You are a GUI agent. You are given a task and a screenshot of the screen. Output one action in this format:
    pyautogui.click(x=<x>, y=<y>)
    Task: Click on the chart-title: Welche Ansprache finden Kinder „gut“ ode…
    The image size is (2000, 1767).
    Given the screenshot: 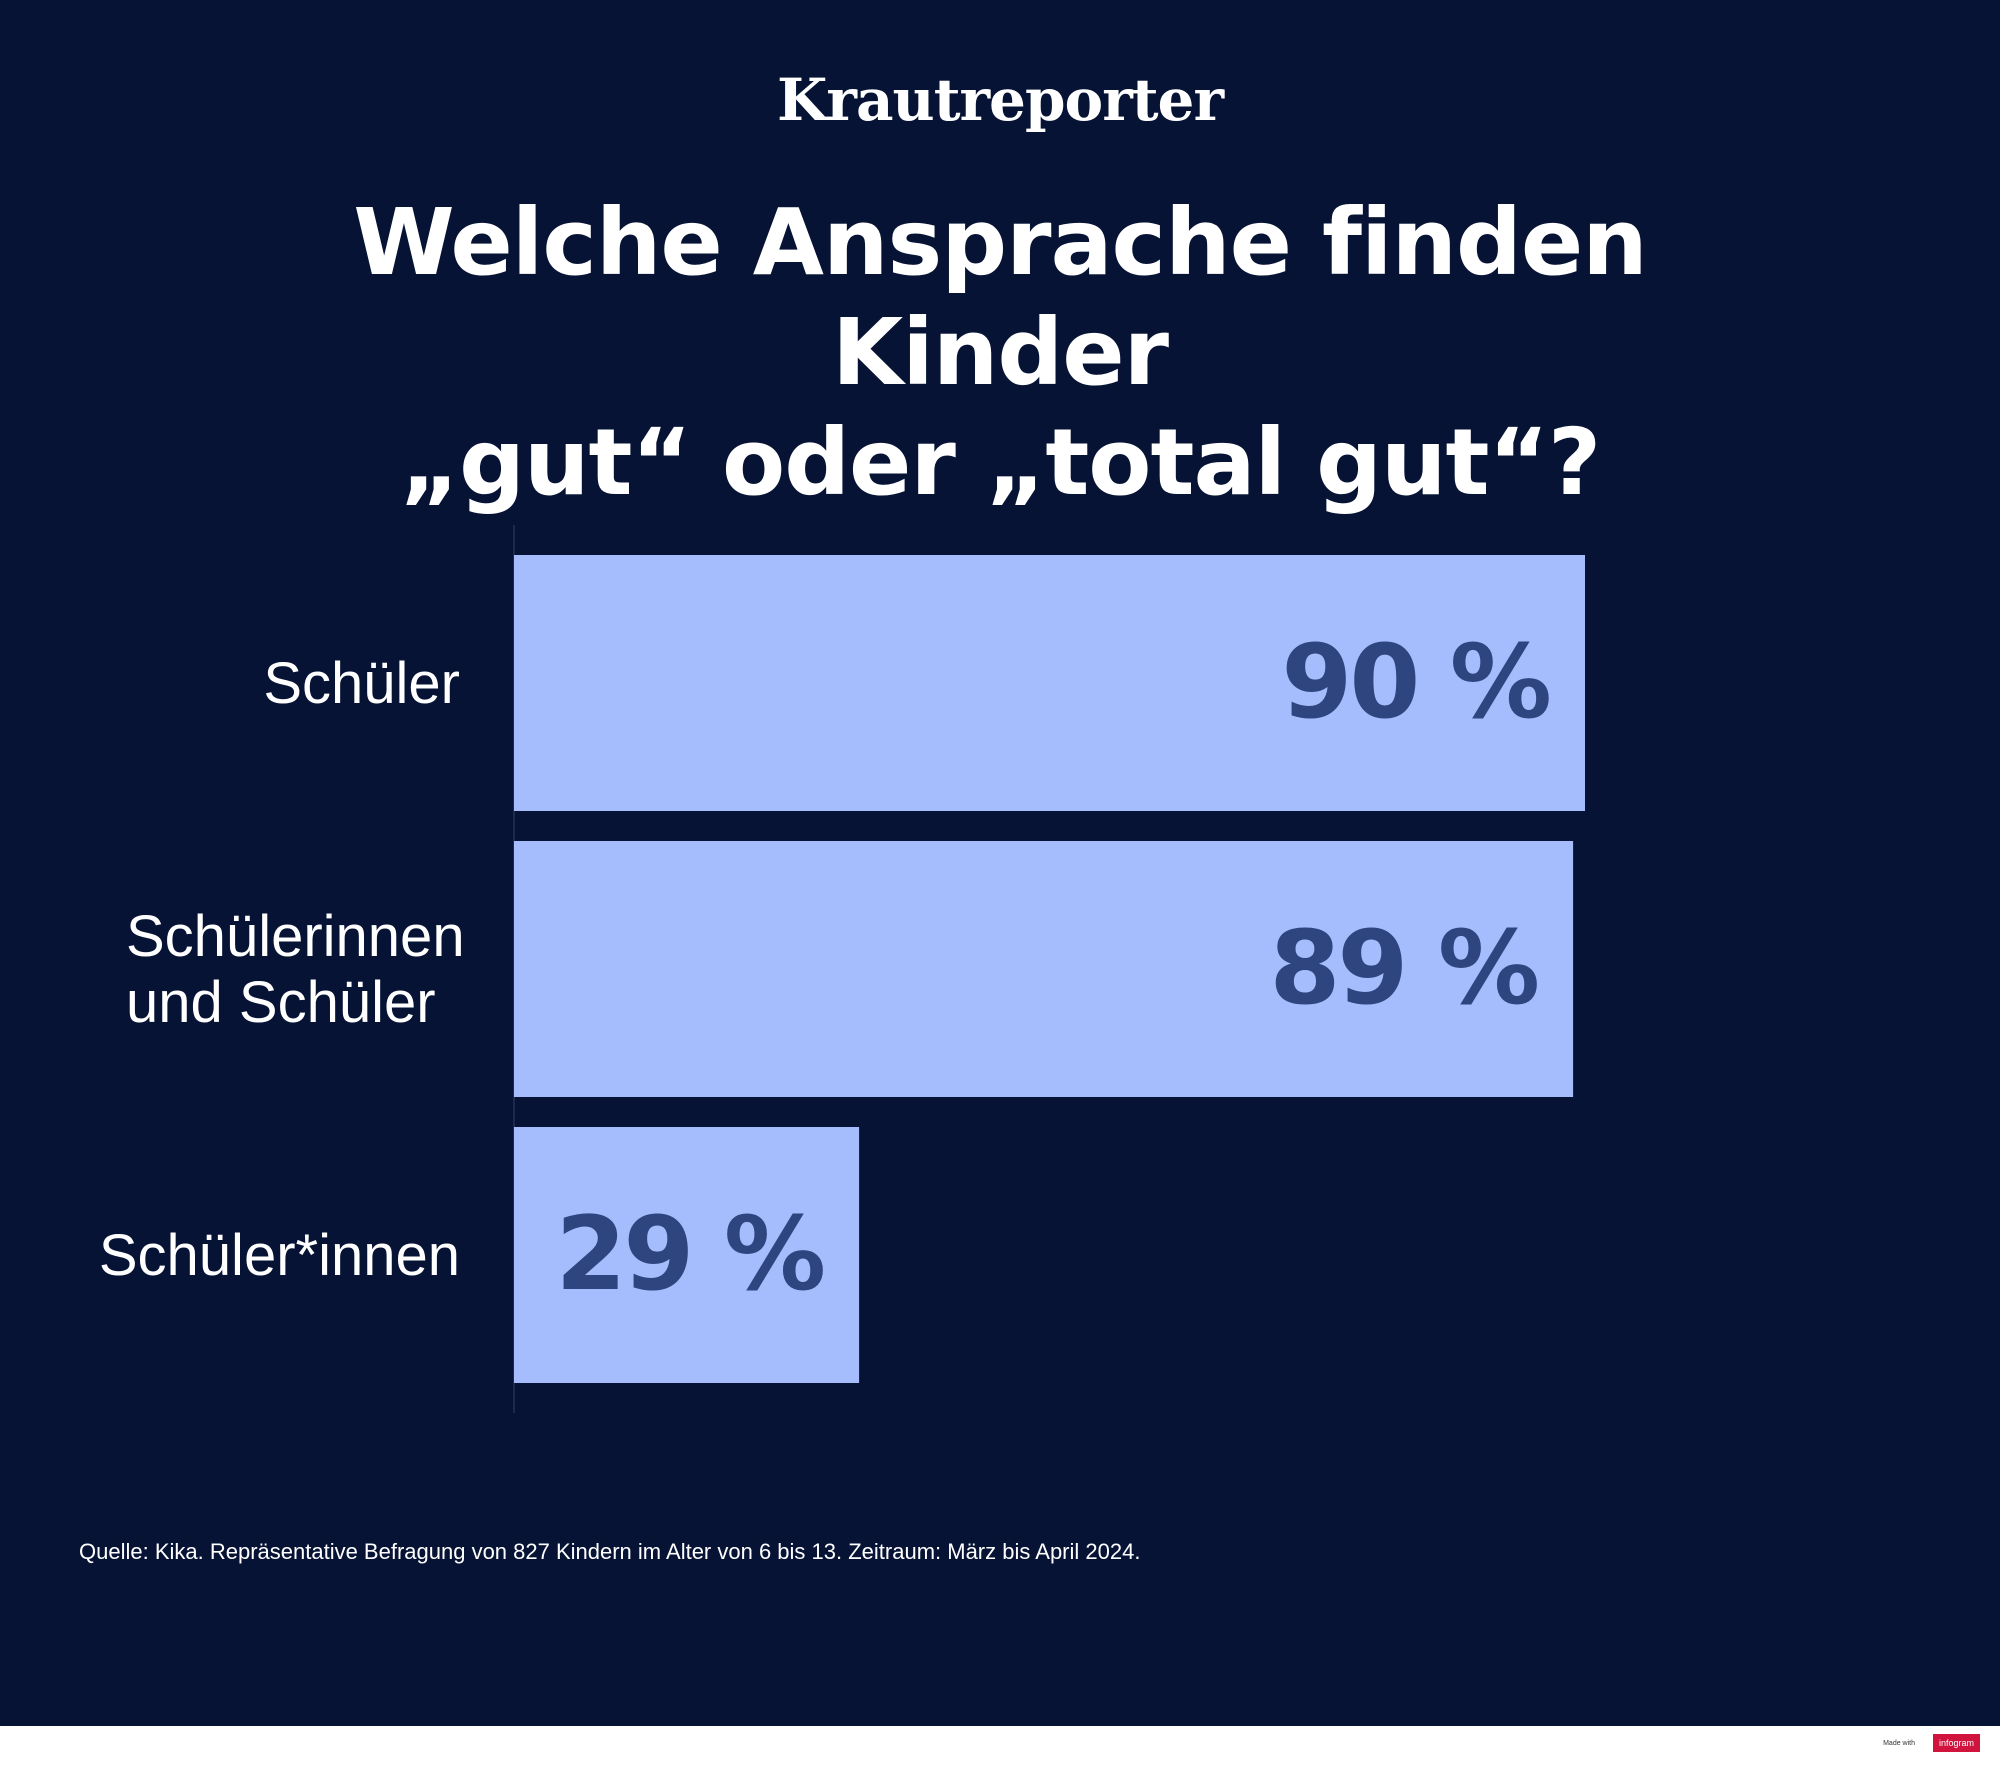 What is the action you would take?
    pyautogui.click(x=1000, y=353)
    